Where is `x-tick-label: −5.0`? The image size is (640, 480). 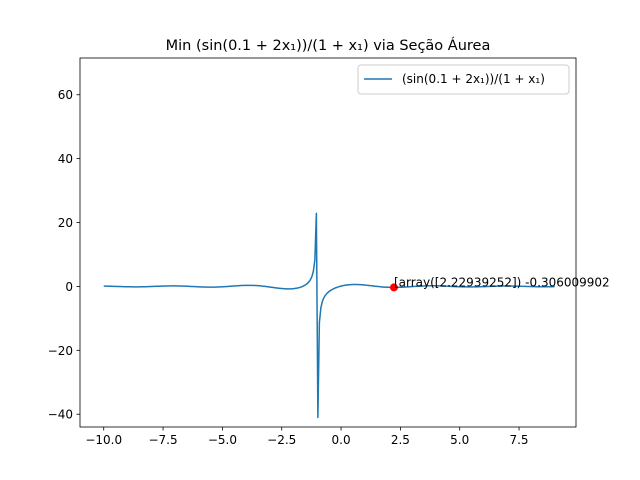
x-tick-label: −5.0 is located at coordinates (222, 440).